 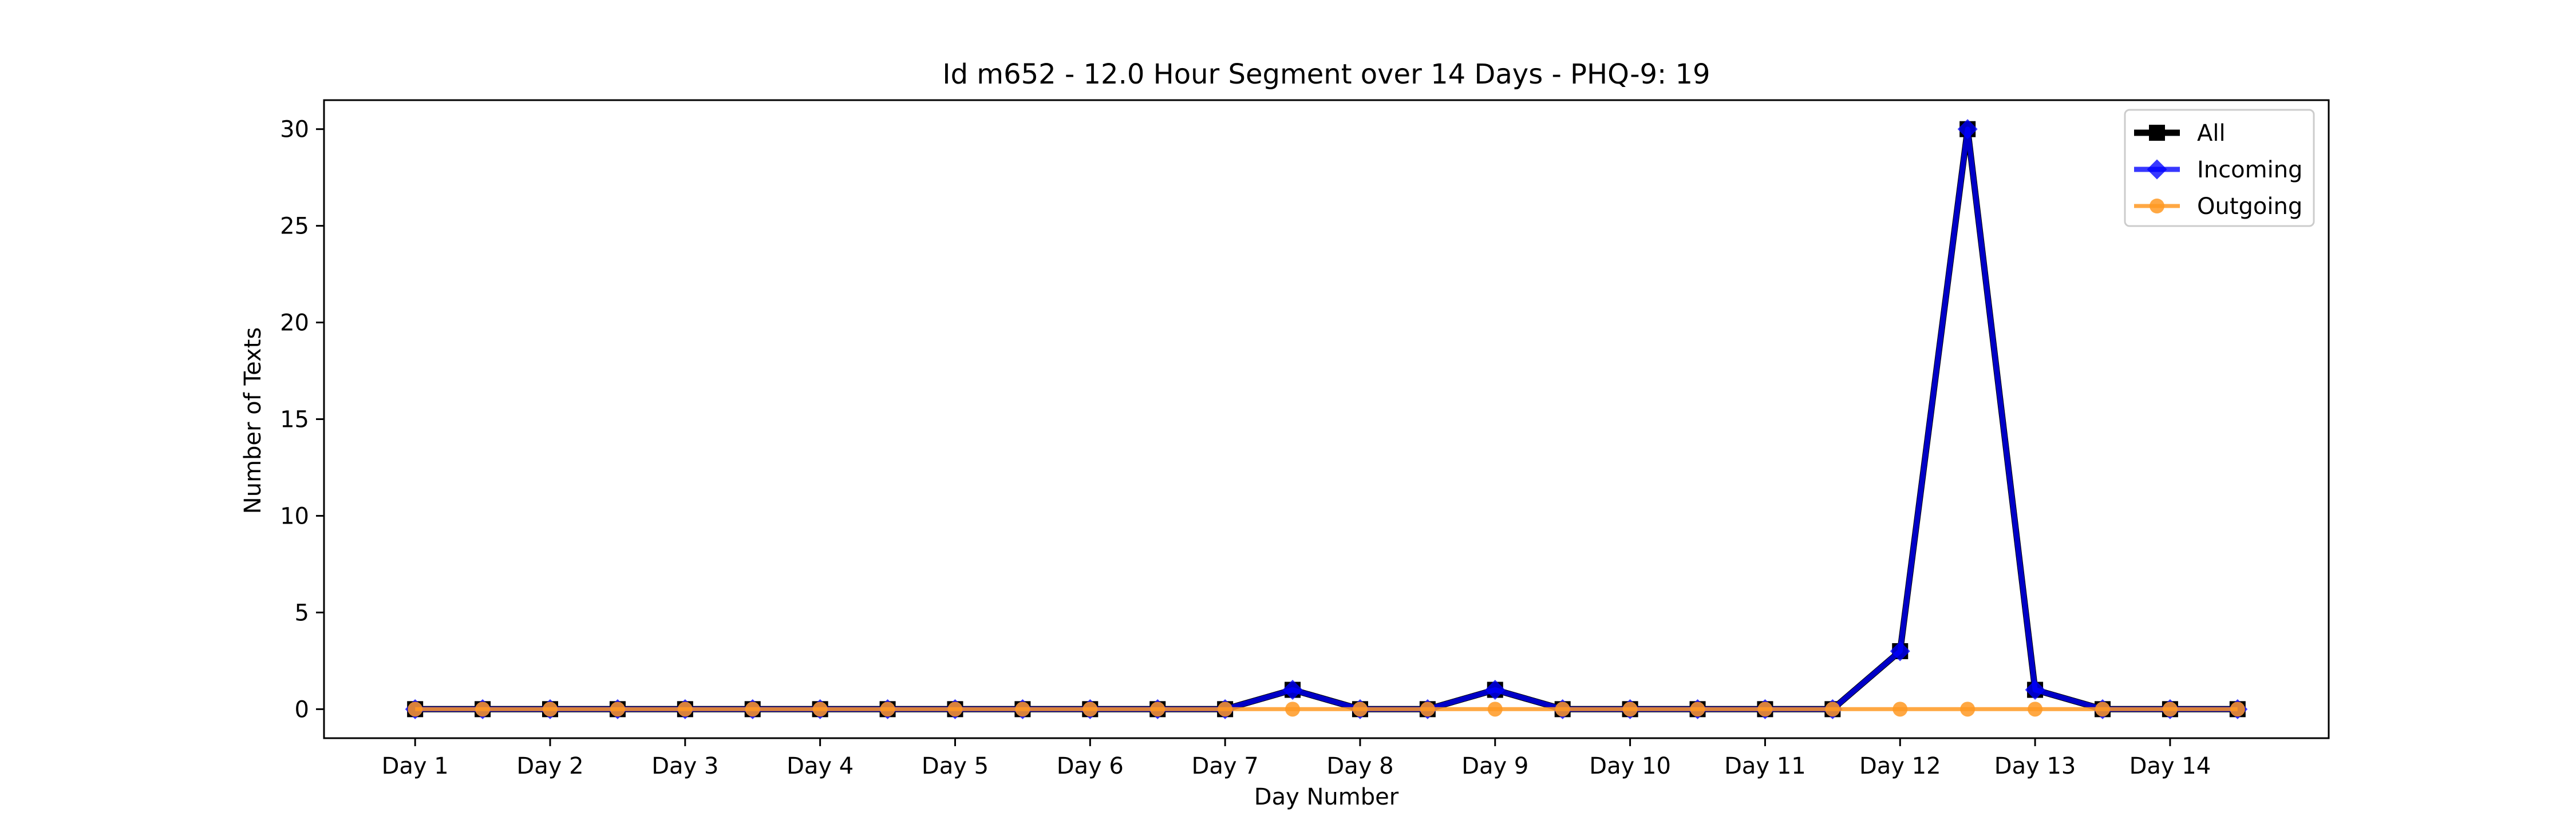 I want to click on y-tick-label: 30, so click(x=294, y=130).